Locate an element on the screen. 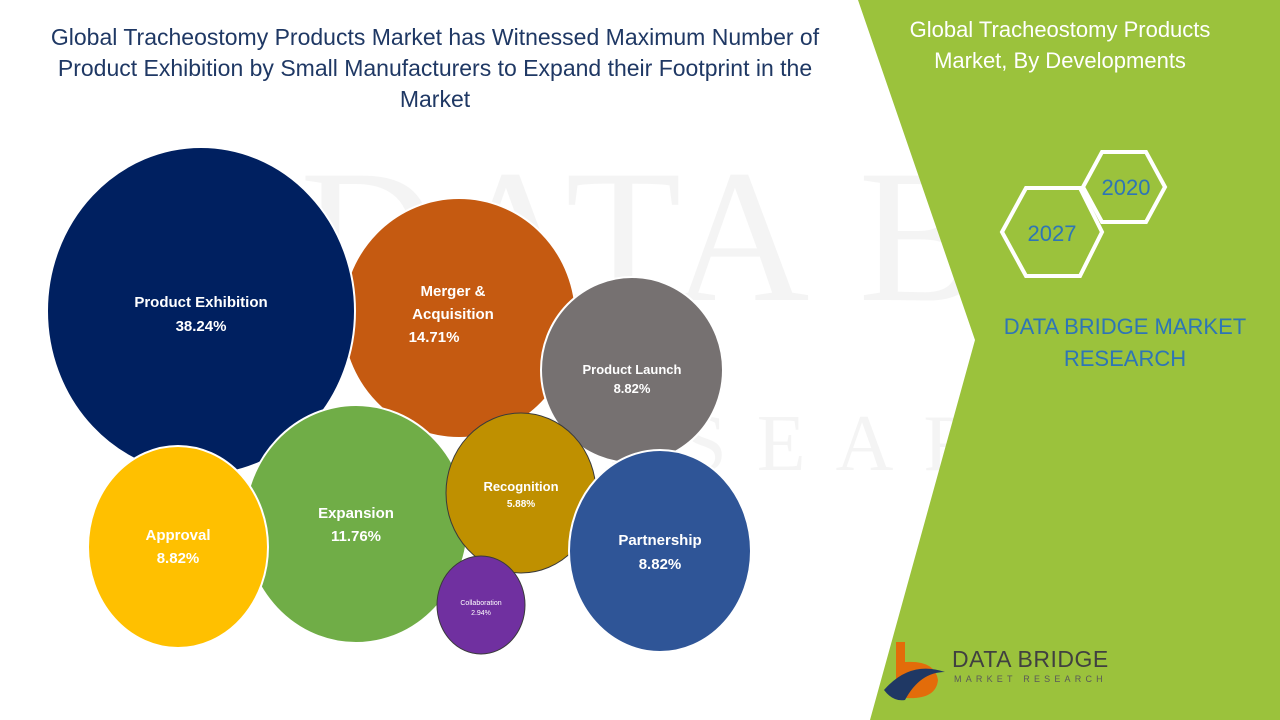  logo-tagline: MARKET RESEARCH is located at coordinates (1030, 679).